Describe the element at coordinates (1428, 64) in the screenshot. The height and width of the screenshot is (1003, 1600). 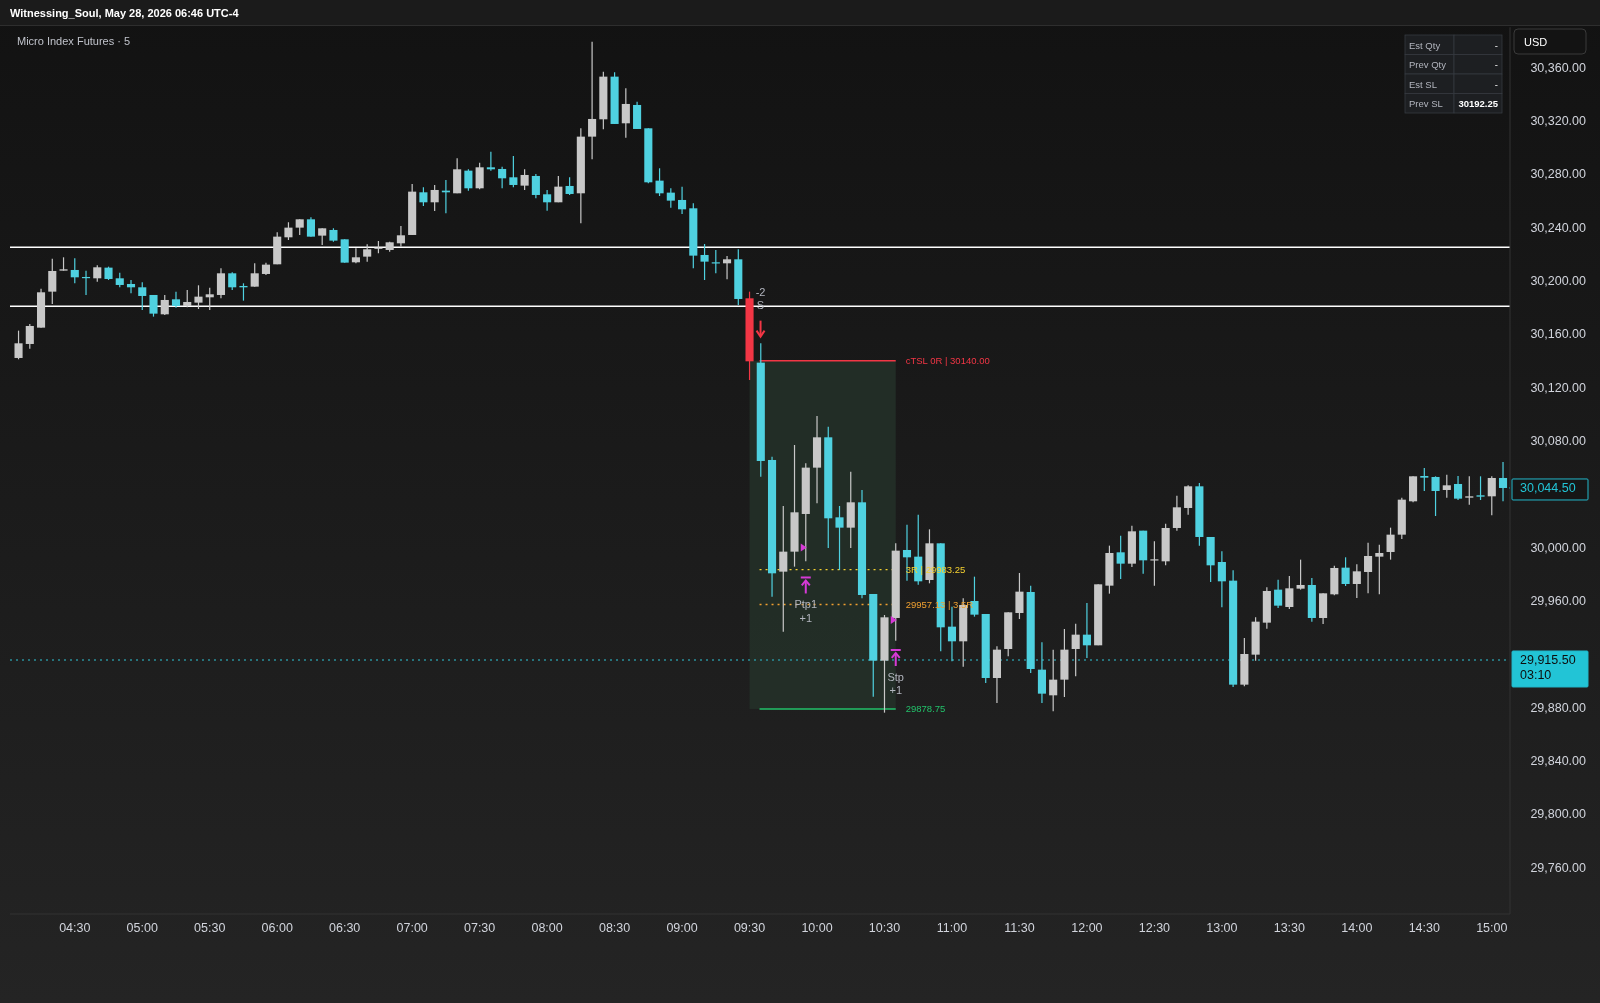
I see `annotation: Prev Qty` at that location.